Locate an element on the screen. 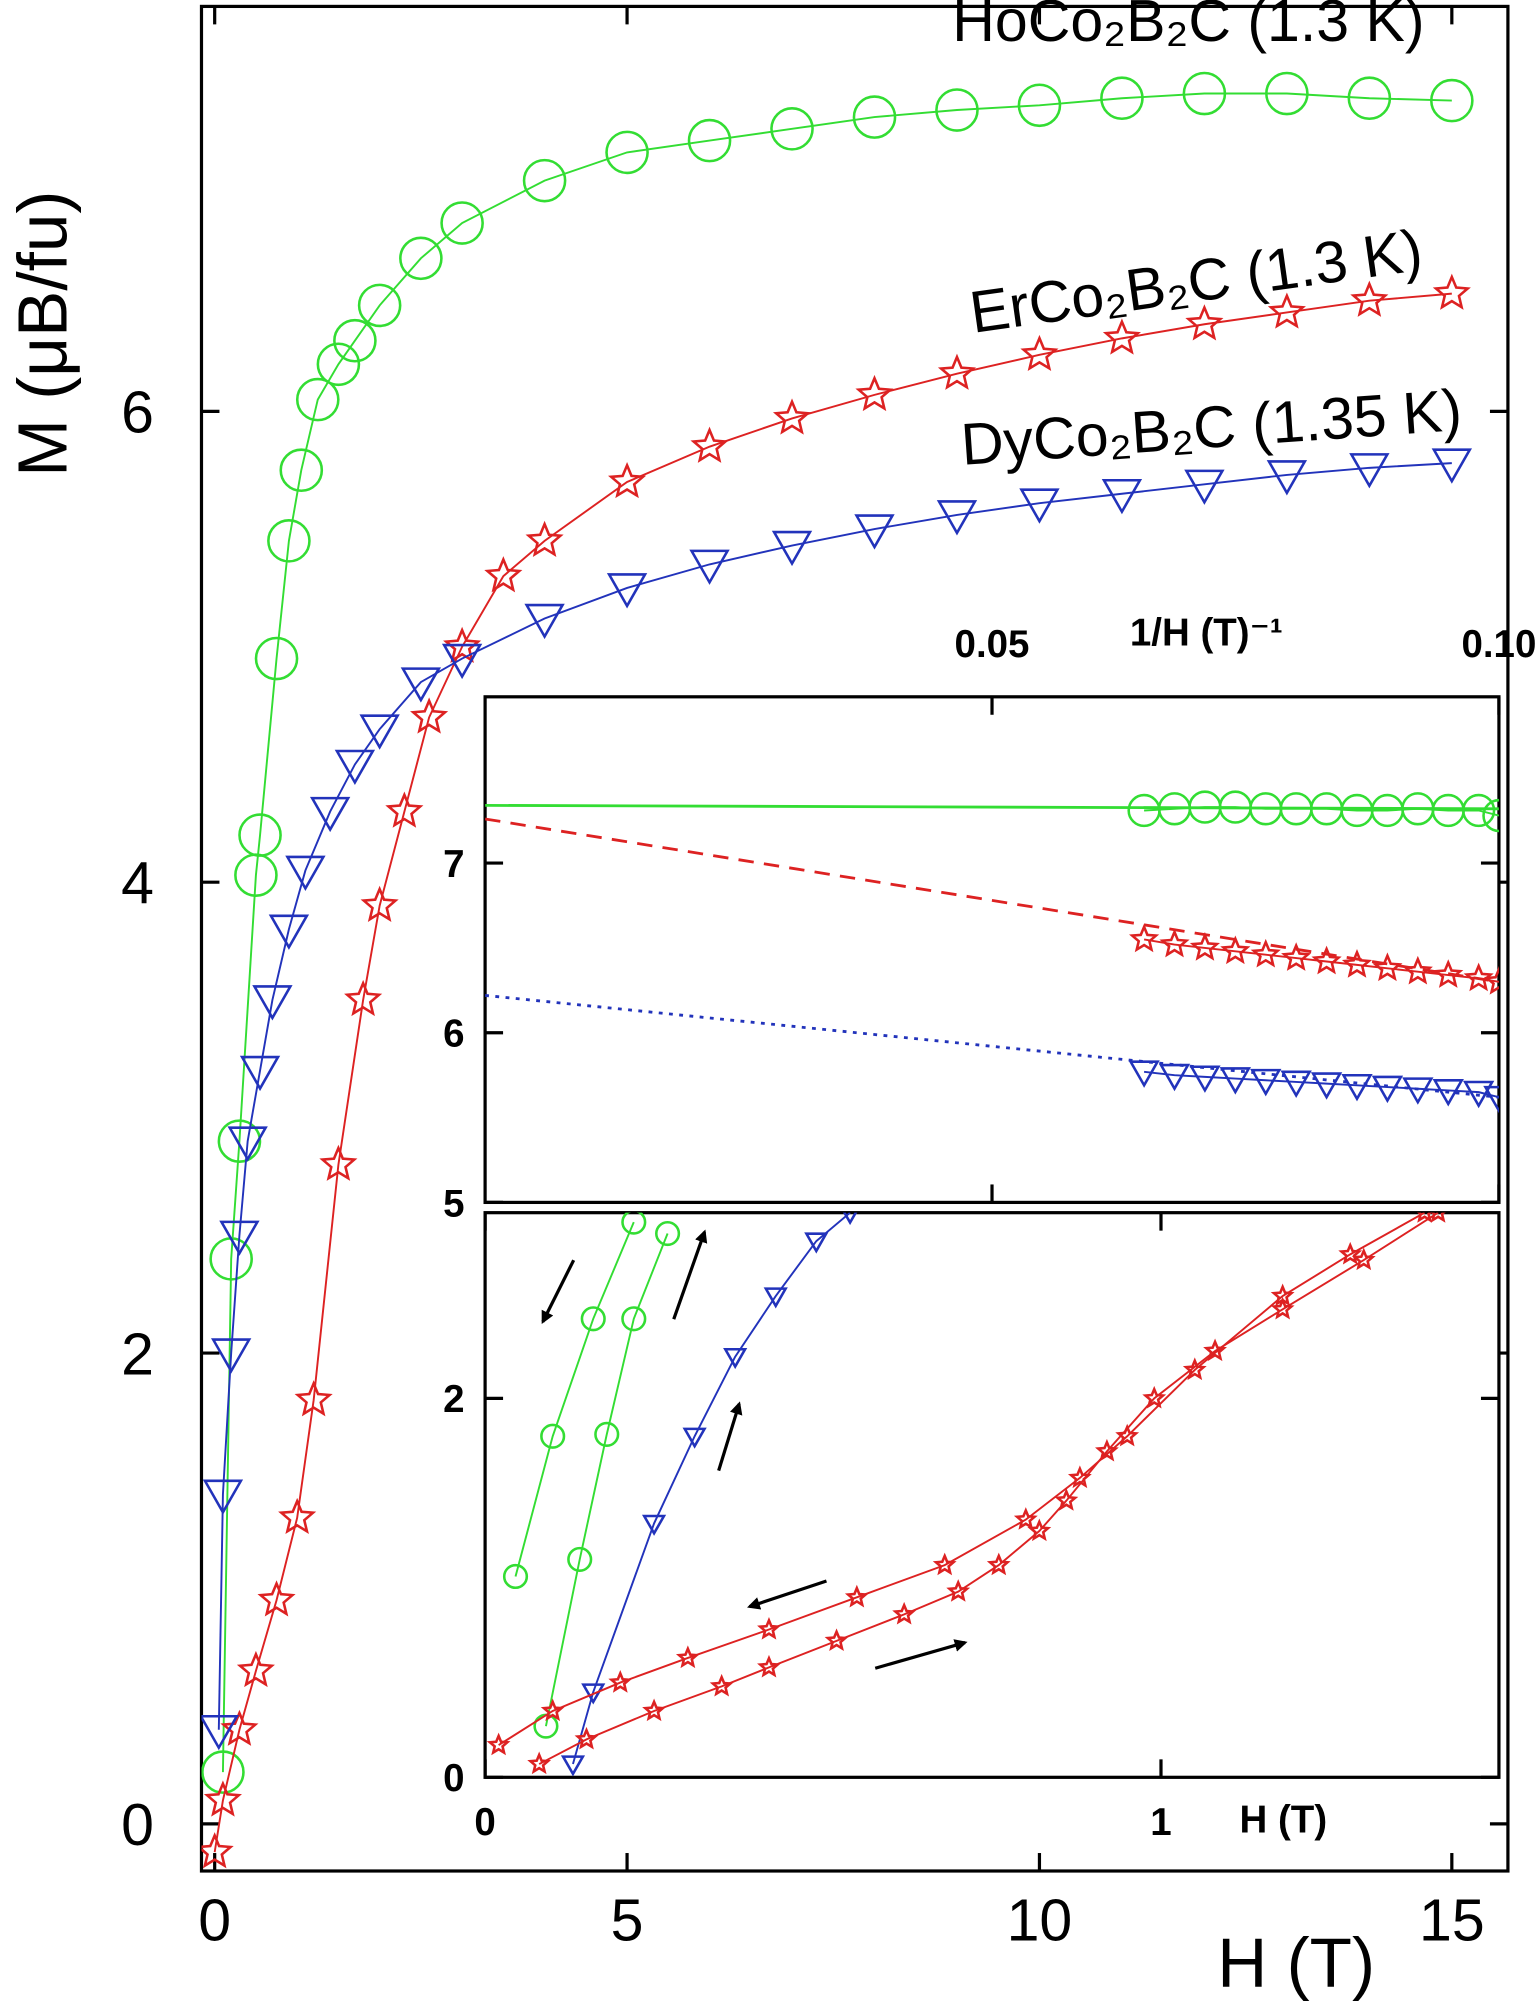 The image size is (1540, 2016). x-tick-label: 0.10 is located at coordinates (1498, 644).